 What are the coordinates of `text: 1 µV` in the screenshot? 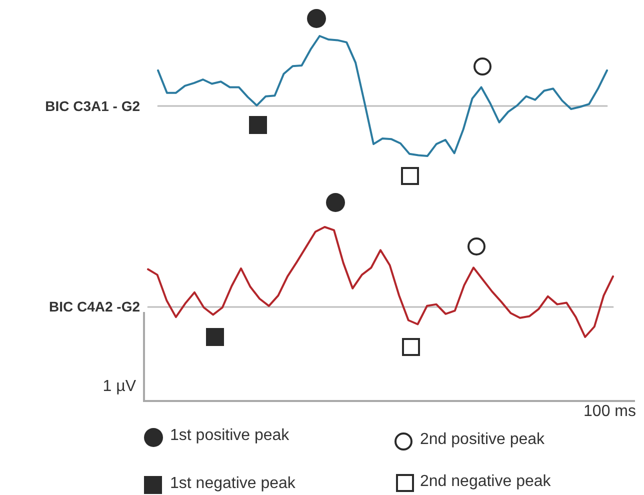 It's located at (119, 387).